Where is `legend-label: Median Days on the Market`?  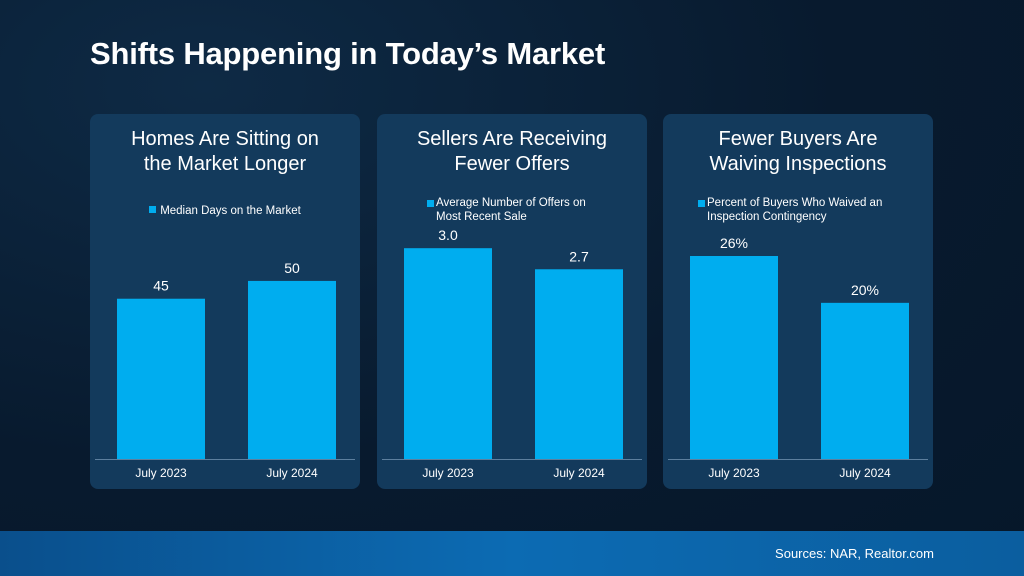
legend-label: Median Days on the Market is located at coordinates (230, 211).